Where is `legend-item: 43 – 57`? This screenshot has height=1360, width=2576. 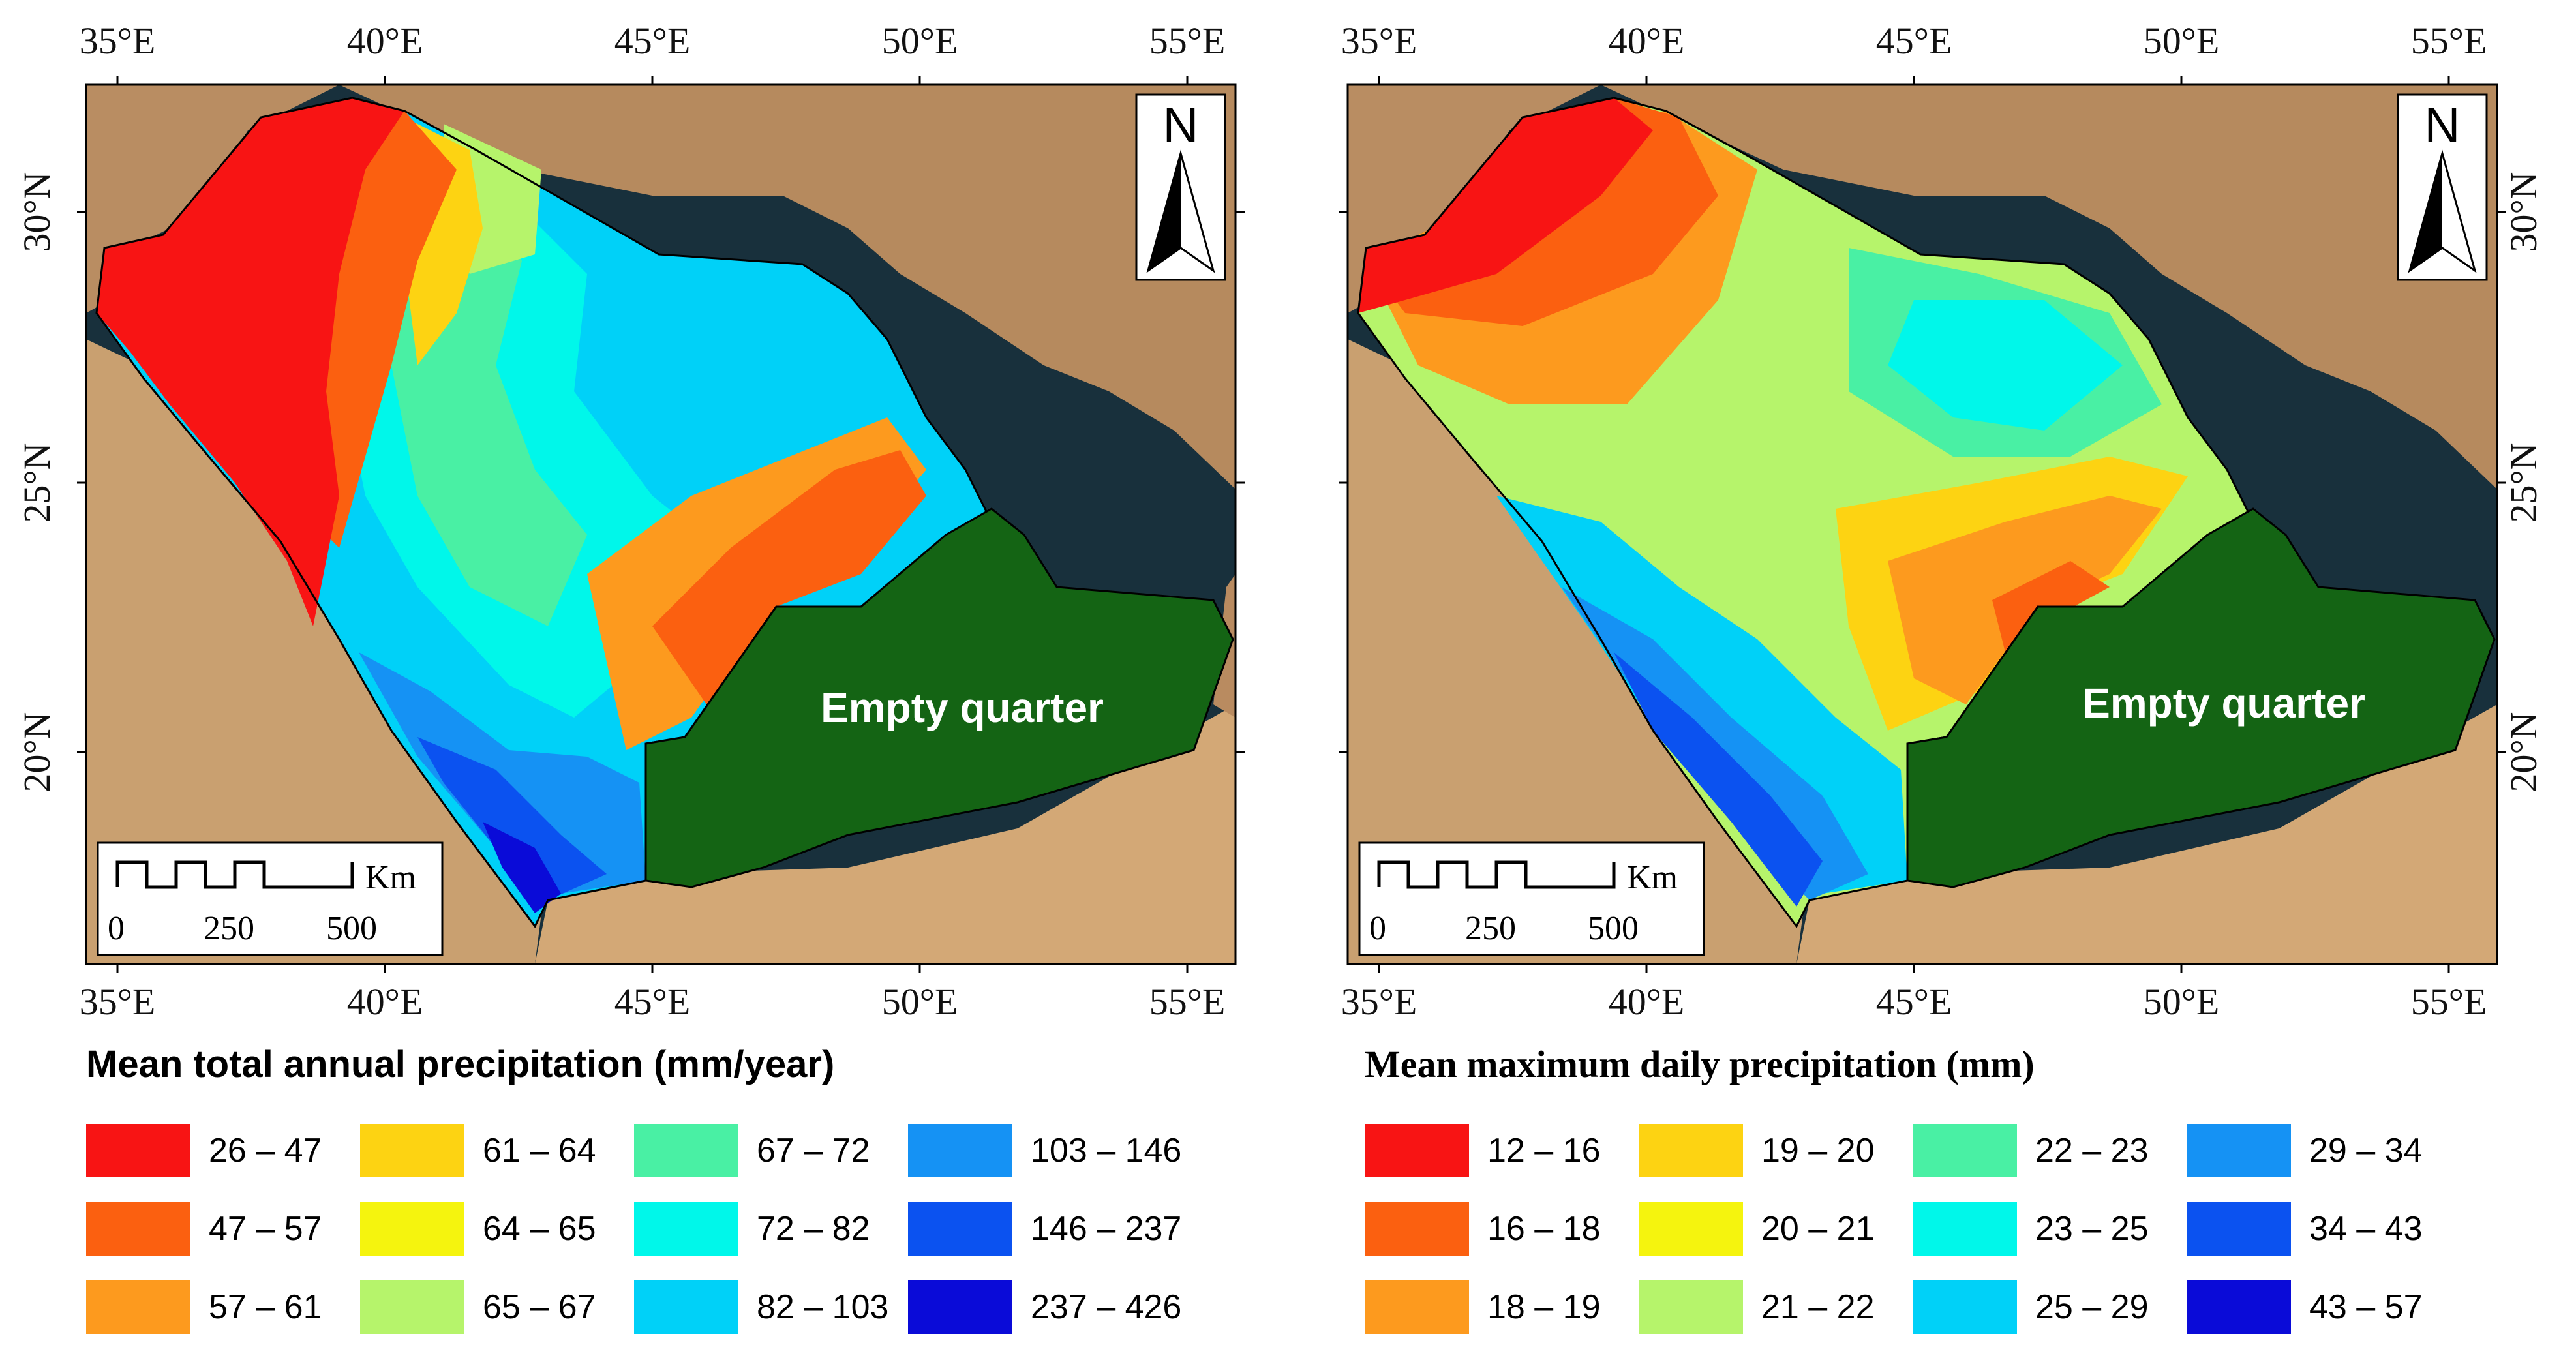
legend-item: 43 – 57 is located at coordinates (2324, 1307).